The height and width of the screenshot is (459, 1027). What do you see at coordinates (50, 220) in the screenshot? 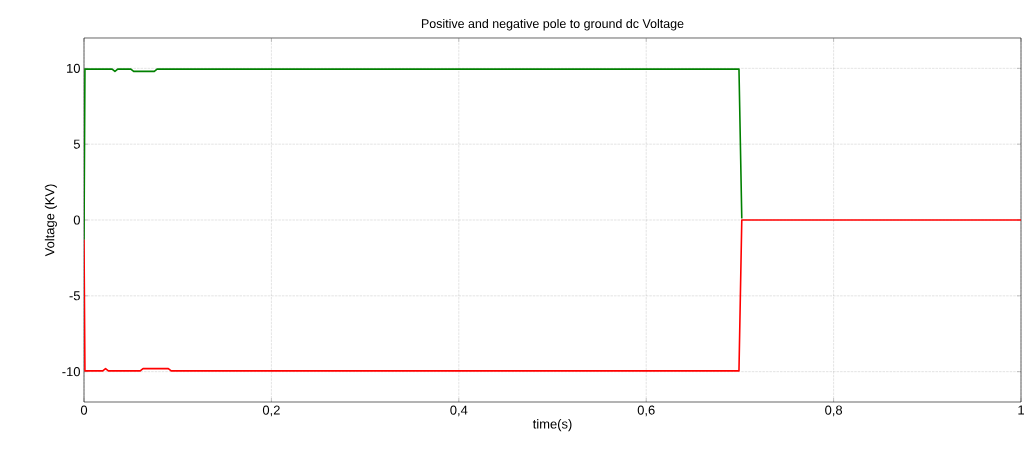
I see `y-axis-title: Voltage (KV)` at bounding box center [50, 220].